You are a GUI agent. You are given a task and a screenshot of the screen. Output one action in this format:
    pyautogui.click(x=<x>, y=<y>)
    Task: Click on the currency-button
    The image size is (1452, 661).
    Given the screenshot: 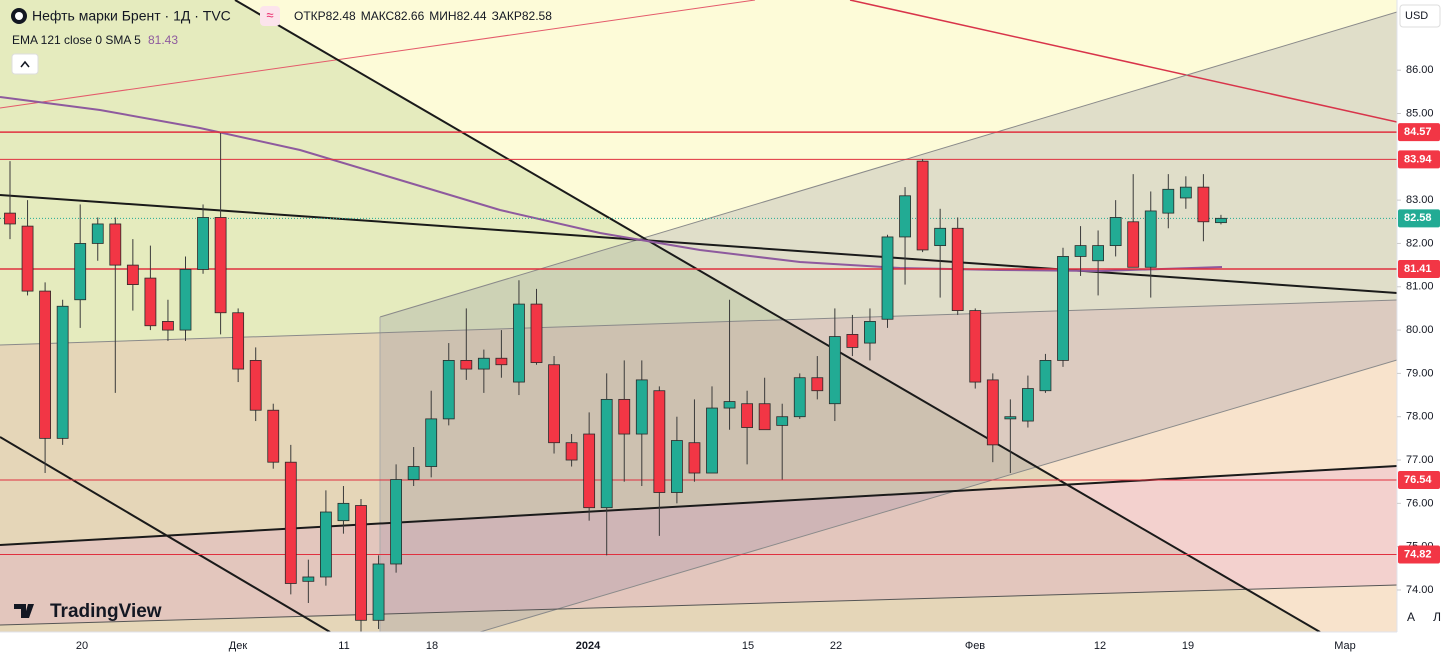 What is the action you would take?
    pyautogui.click(x=1420, y=16)
    